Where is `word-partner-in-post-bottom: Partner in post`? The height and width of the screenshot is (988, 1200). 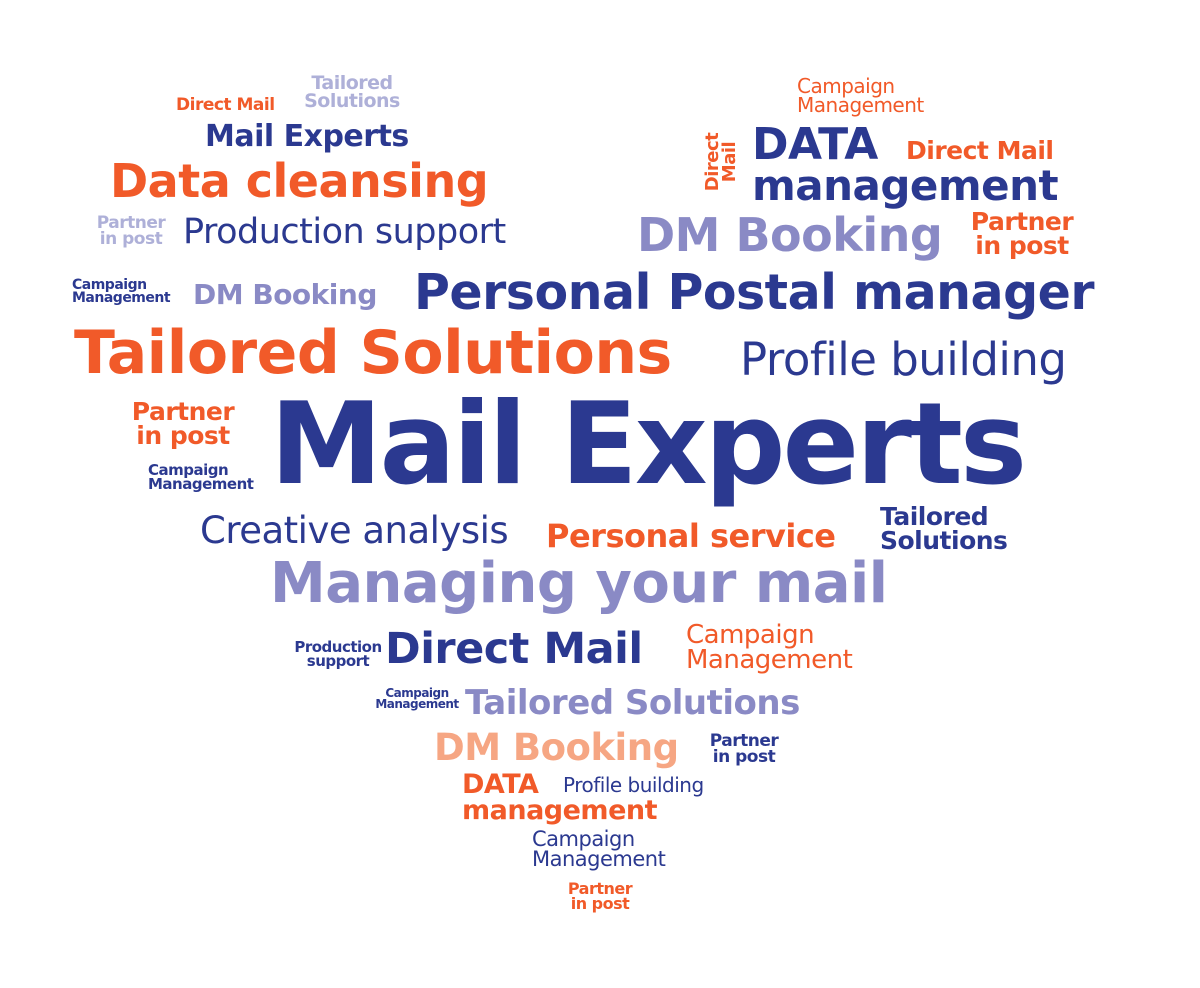 word-partner-in-post-bottom: Partner in post is located at coordinates (600, 896).